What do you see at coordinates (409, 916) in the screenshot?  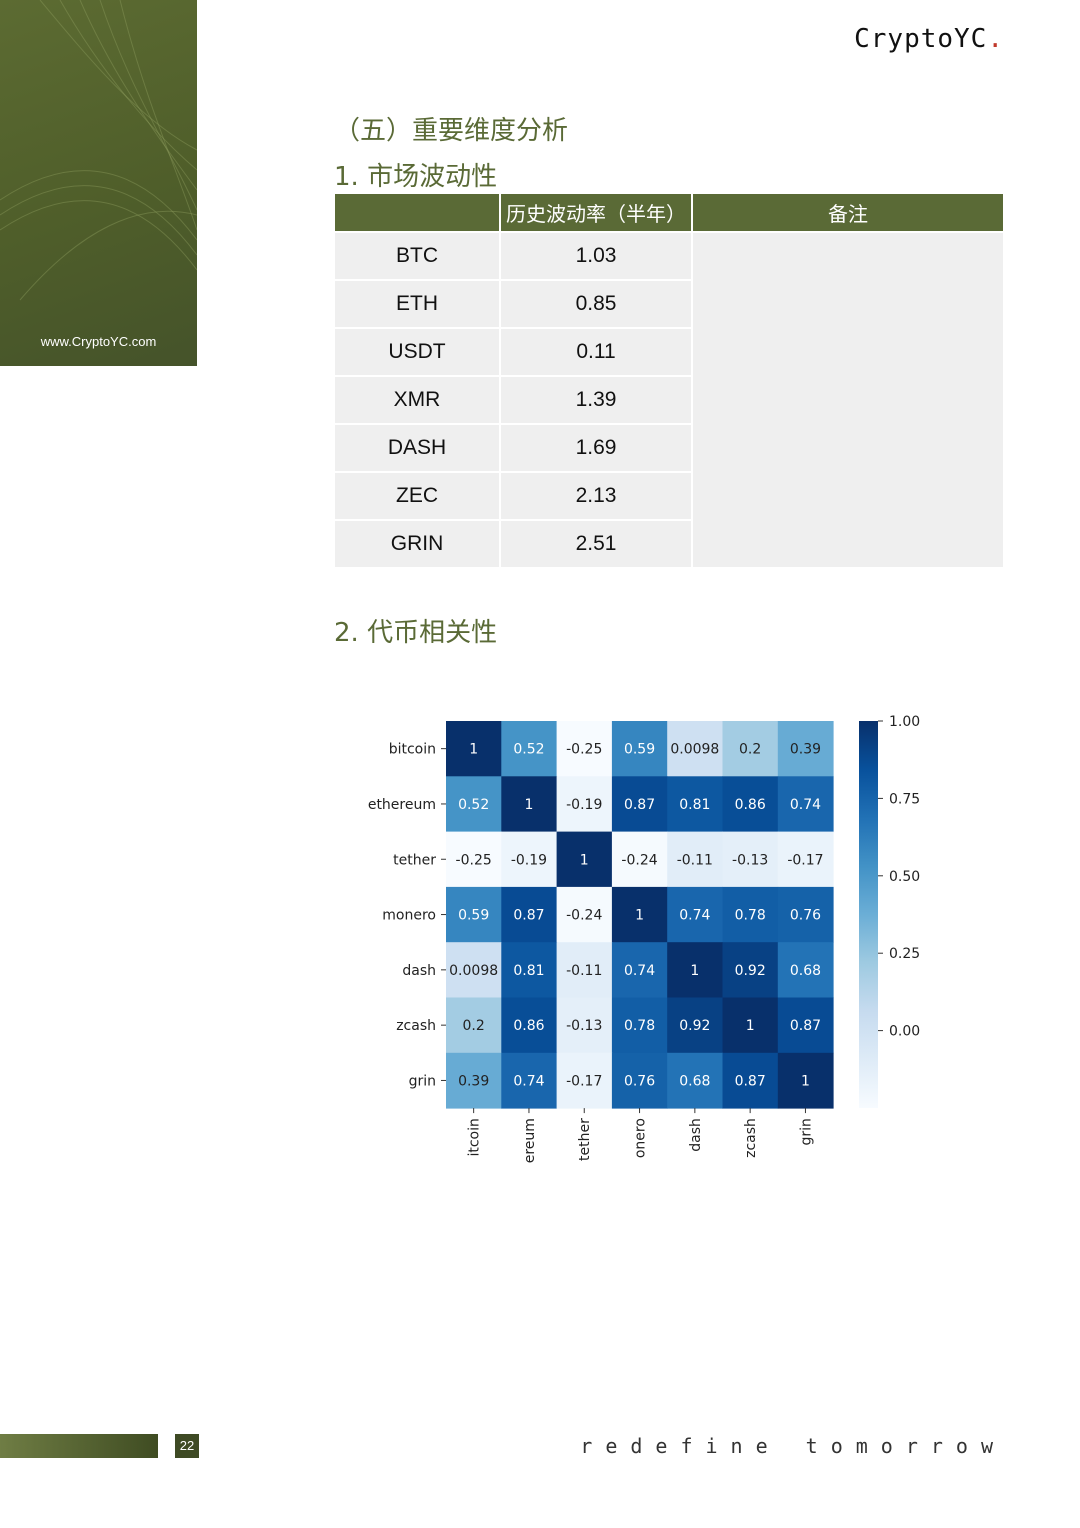 I see `y-tick-label: monero` at bounding box center [409, 916].